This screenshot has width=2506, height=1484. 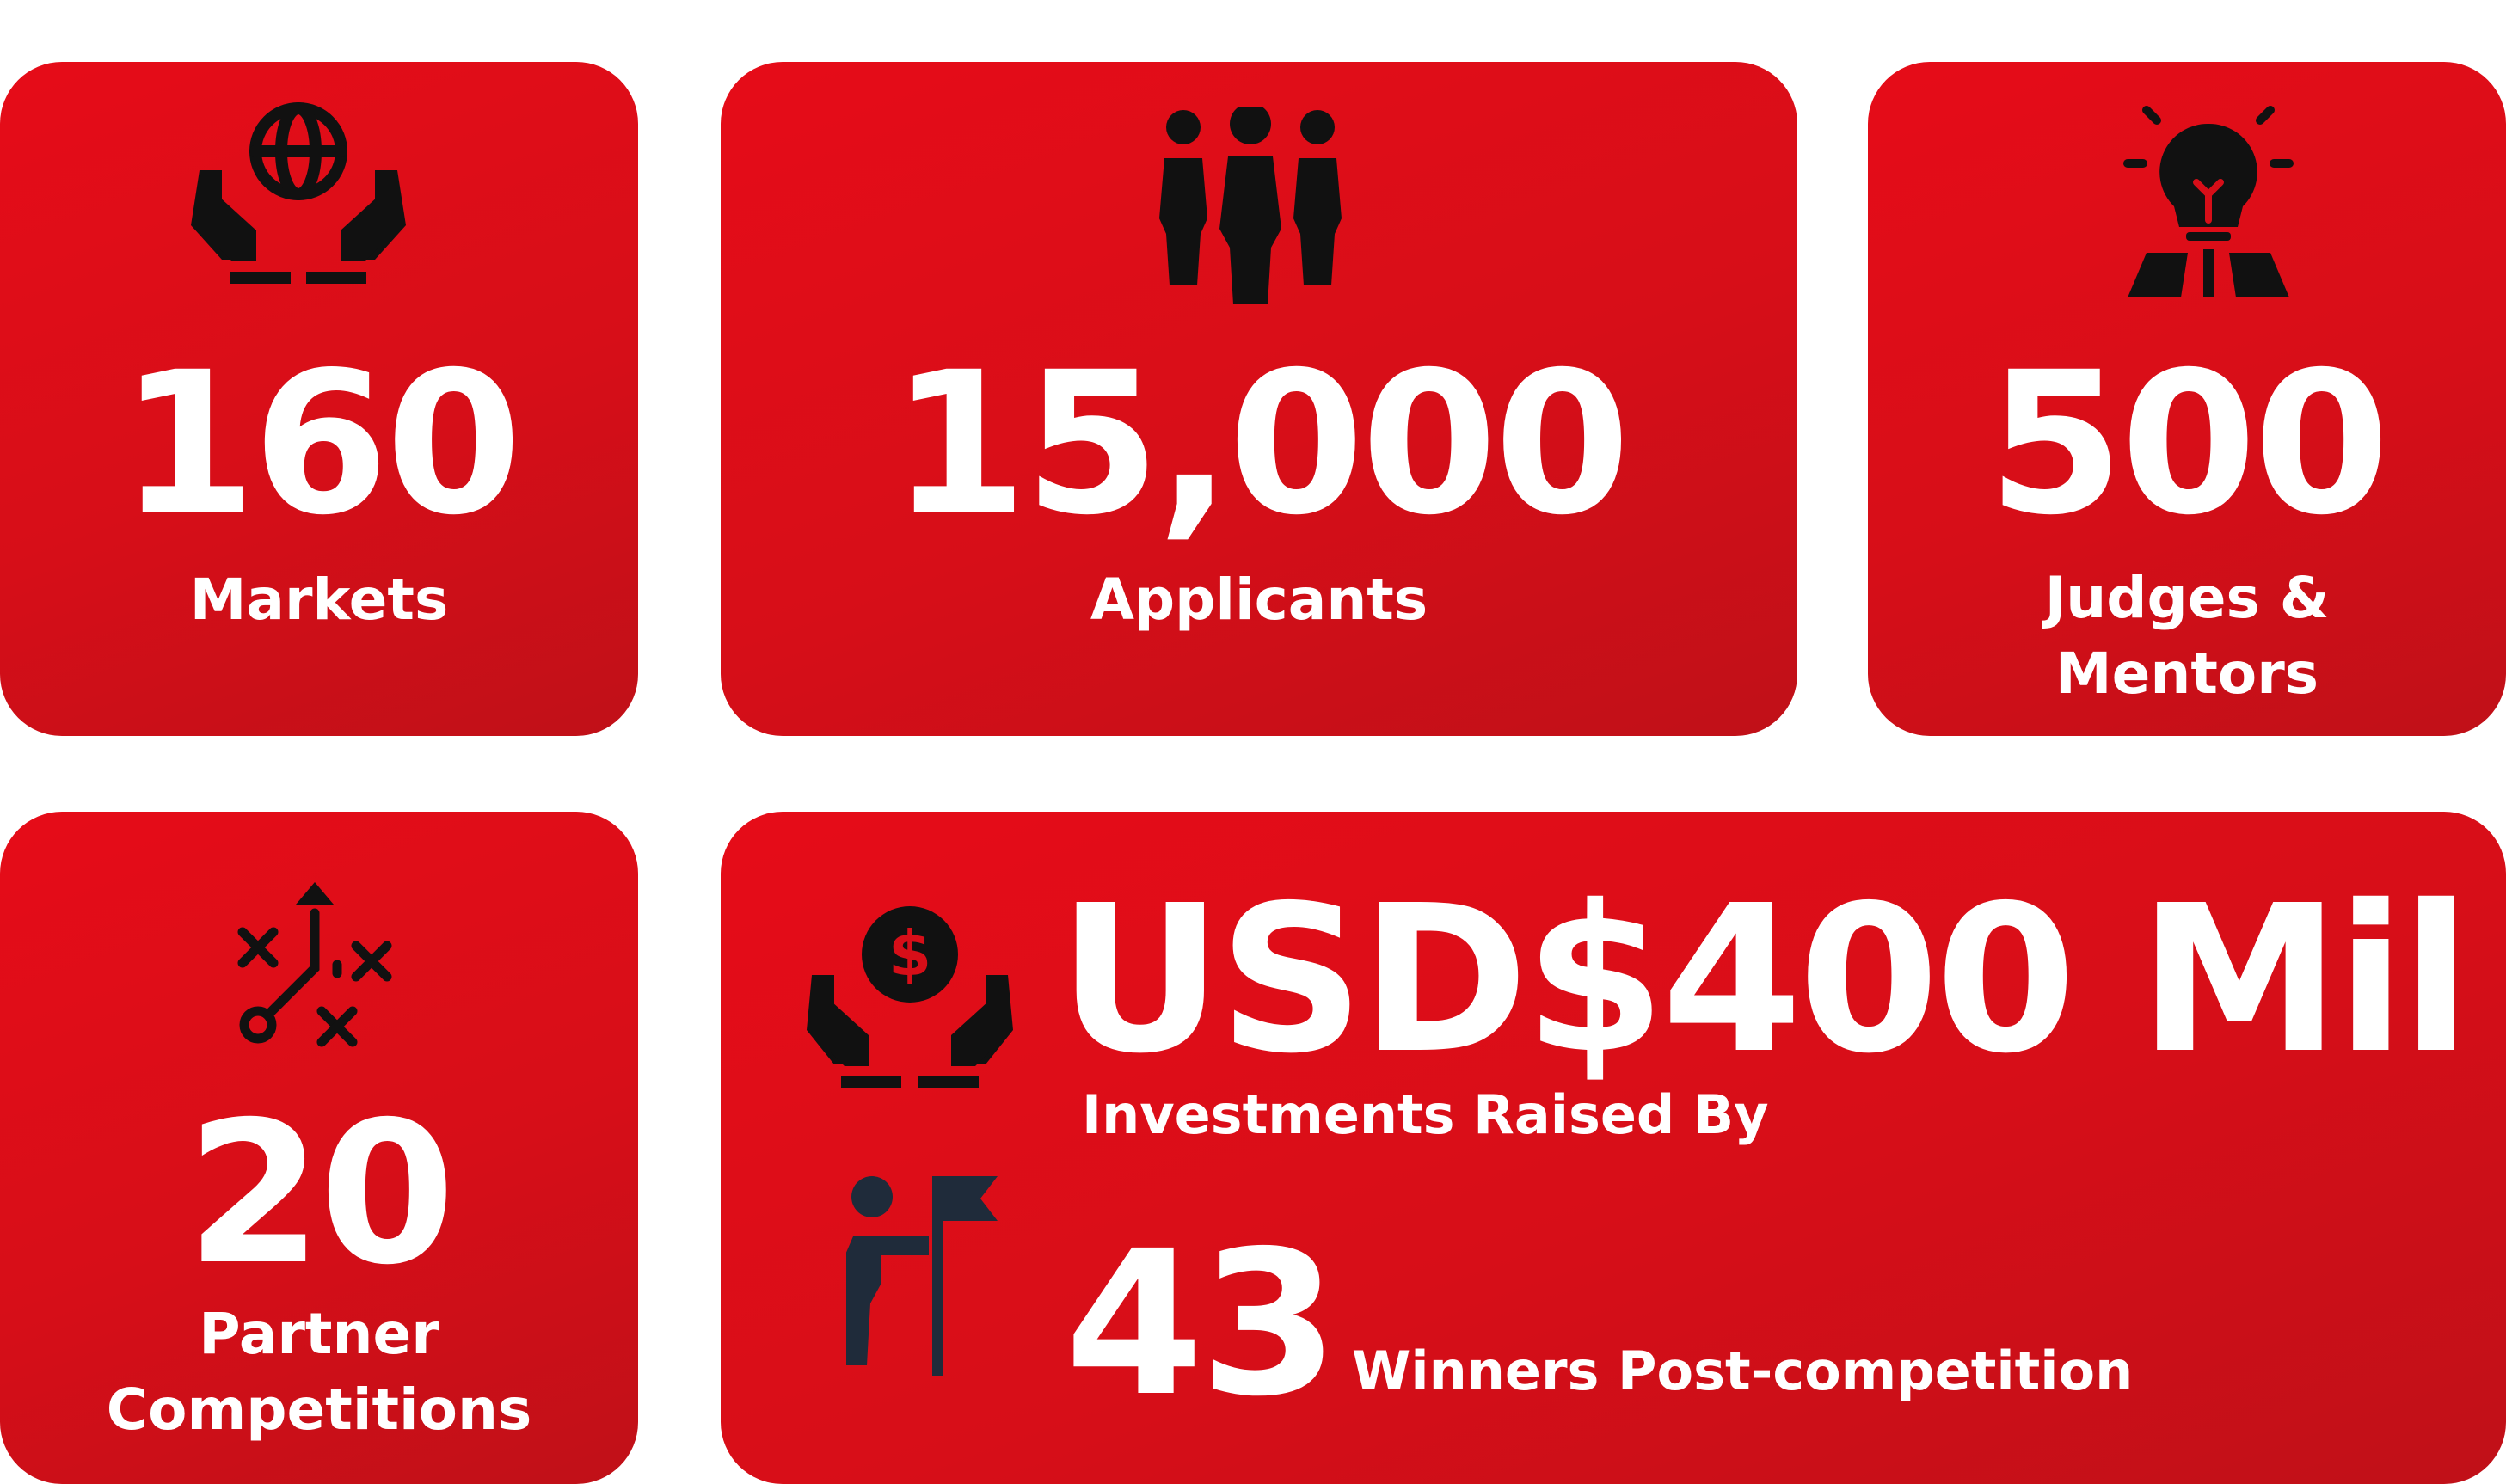 I want to click on markets-label: Markets, so click(x=319, y=600).